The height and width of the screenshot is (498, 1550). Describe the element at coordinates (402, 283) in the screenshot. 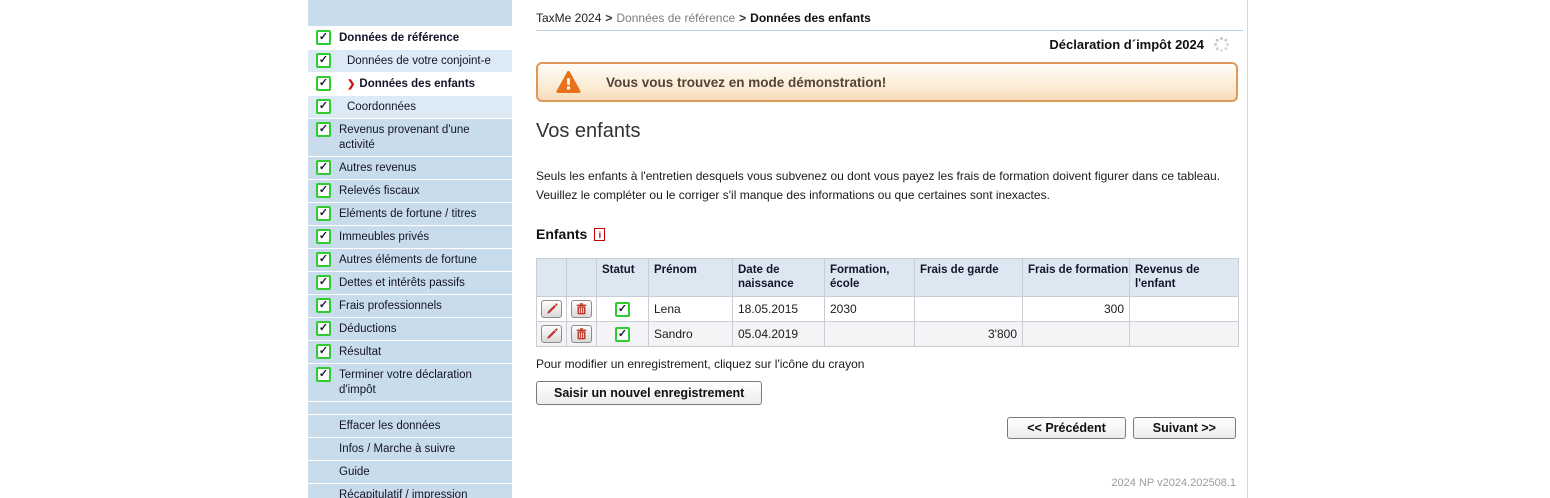

I see `sidebar-item-label: Dettes et intérêts passifs` at that location.